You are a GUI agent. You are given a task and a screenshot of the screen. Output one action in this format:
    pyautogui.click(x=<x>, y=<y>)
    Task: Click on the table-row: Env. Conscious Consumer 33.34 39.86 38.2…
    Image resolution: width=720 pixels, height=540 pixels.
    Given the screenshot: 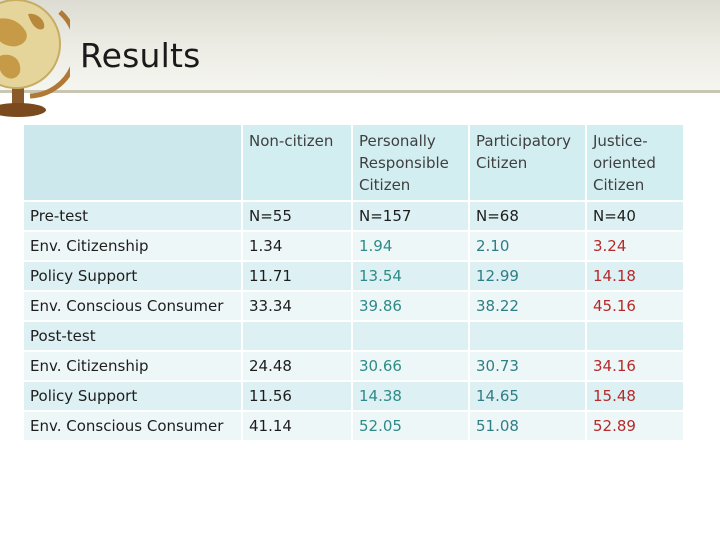 What is the action you would take?
    pyautogui.click(x=354, y=307)
    